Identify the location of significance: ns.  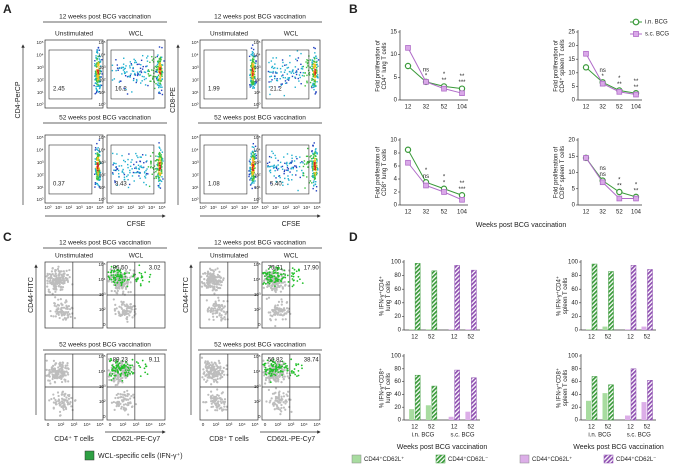
(602, 175).